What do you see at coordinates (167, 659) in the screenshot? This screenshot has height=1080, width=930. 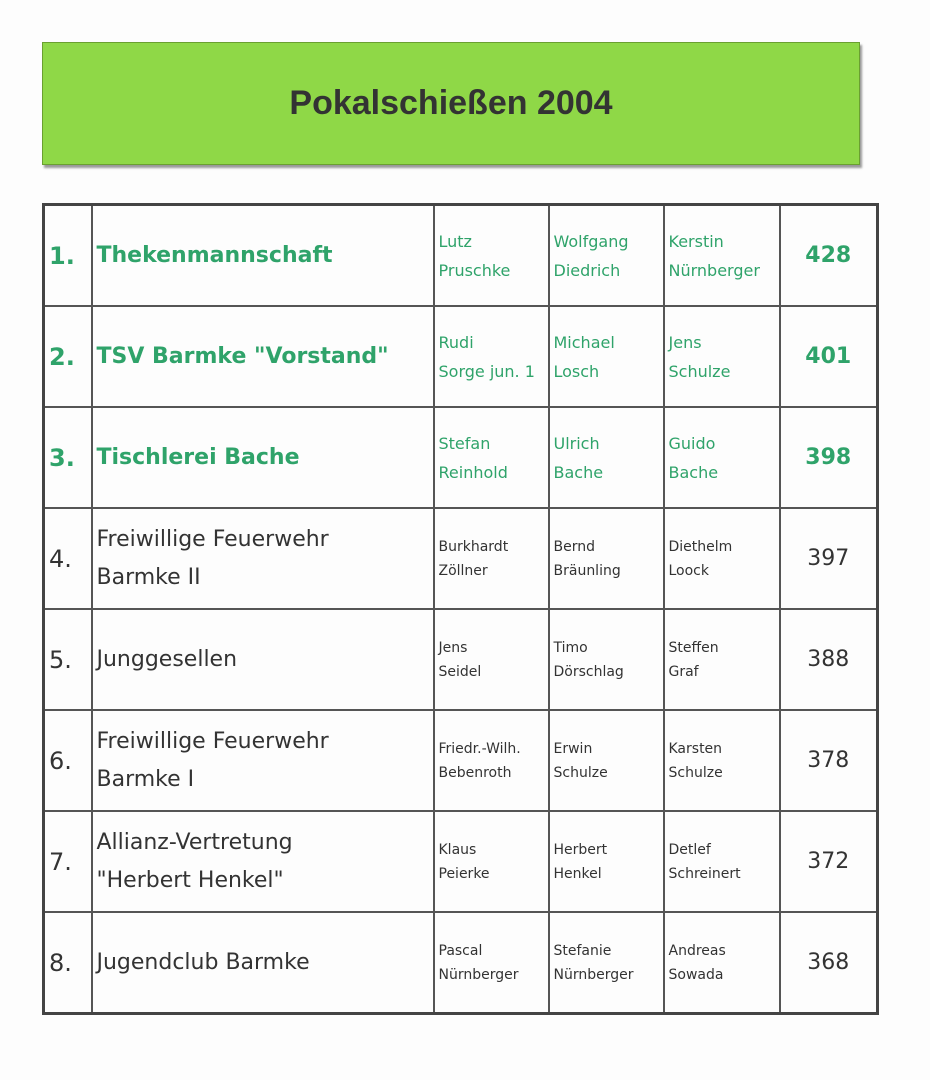 I see `team-line: Junggesellen` at bounding box center [167, 659].